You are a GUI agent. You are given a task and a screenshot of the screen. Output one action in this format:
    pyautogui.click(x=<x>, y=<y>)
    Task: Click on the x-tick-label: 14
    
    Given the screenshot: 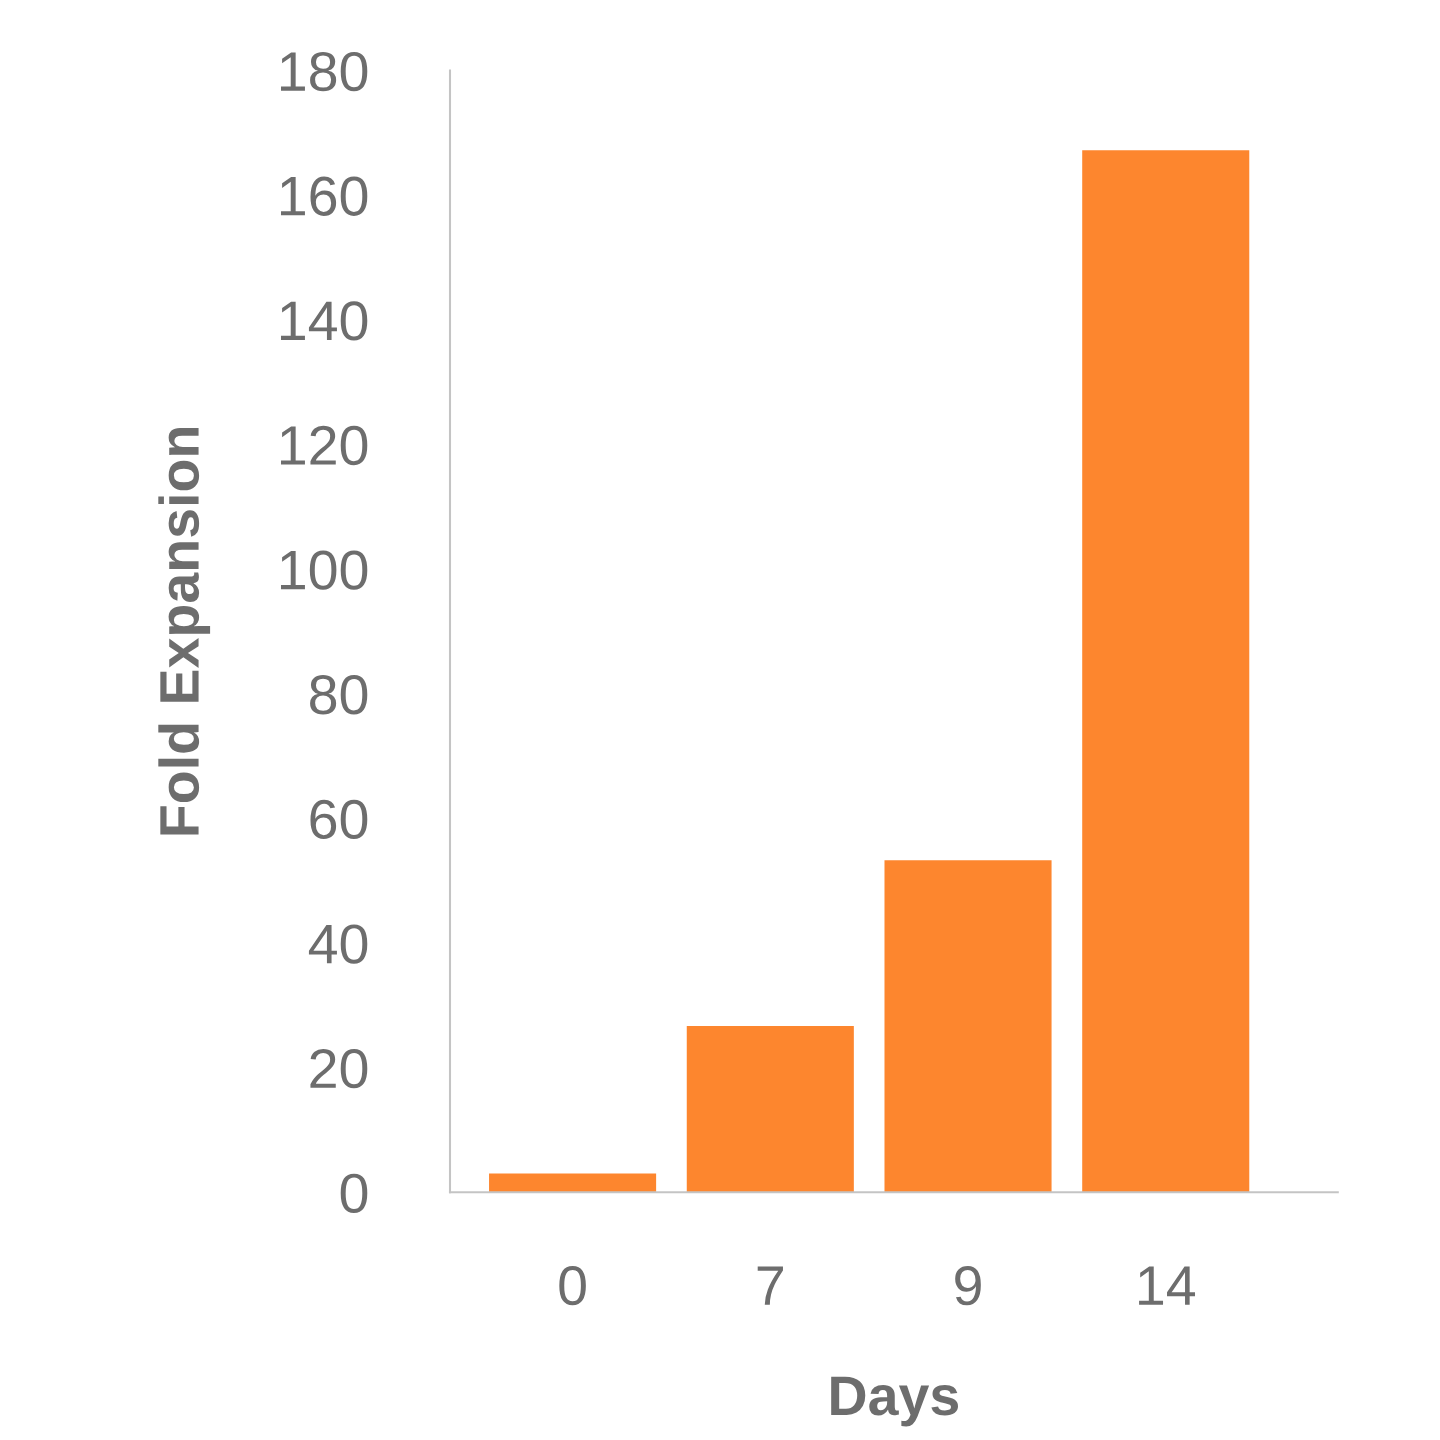 What is the action you would take?
    pyautogui.click(x=1167, y=1285)
    